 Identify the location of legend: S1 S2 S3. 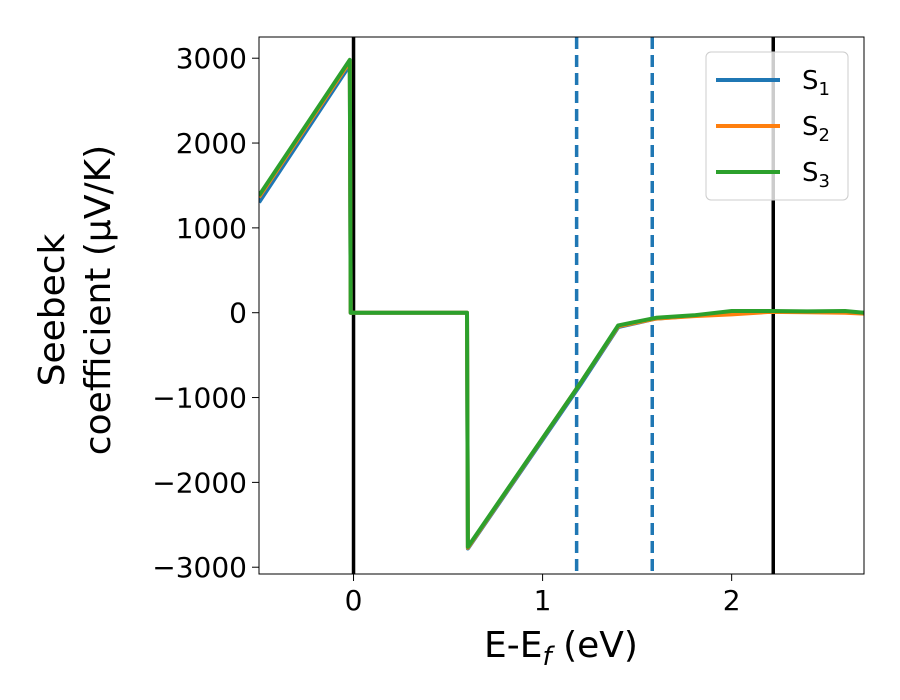
(777, 126).